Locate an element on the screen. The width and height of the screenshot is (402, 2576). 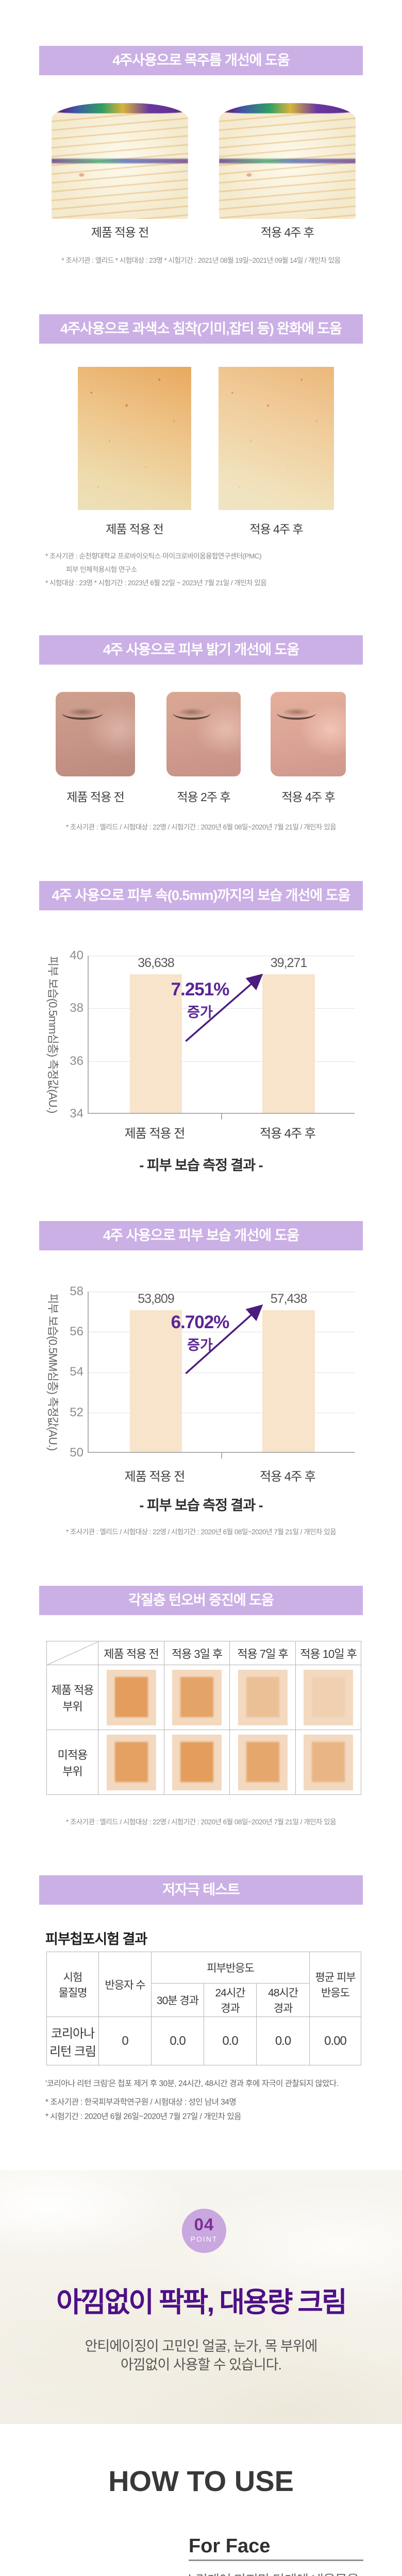
chart2-x-tick is located at coordinates (221, 1455).